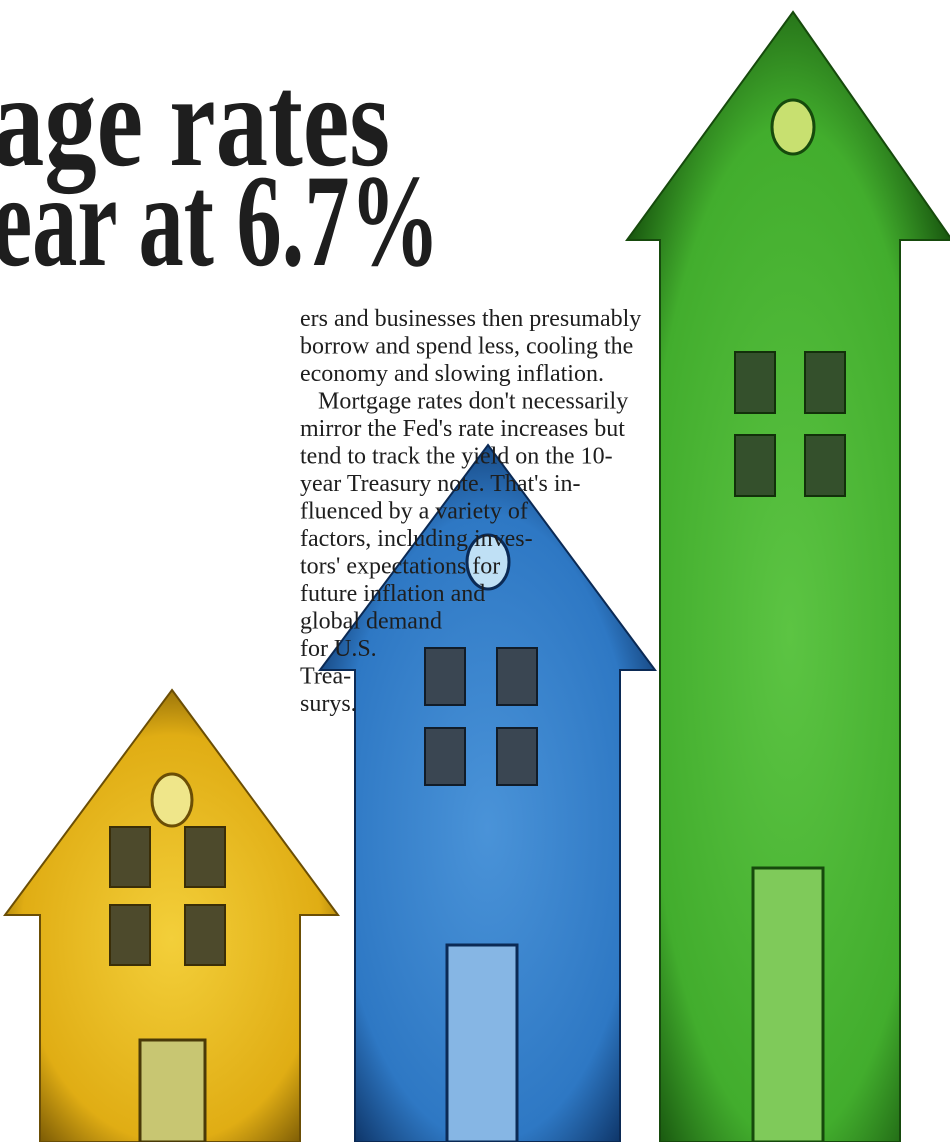 This screenshot has width=950, height=1142. What do you see at coordinates (414, 512) in the screenshot?
I see `body-line: fluenced by a variety of` at bounding box center [414, 512].